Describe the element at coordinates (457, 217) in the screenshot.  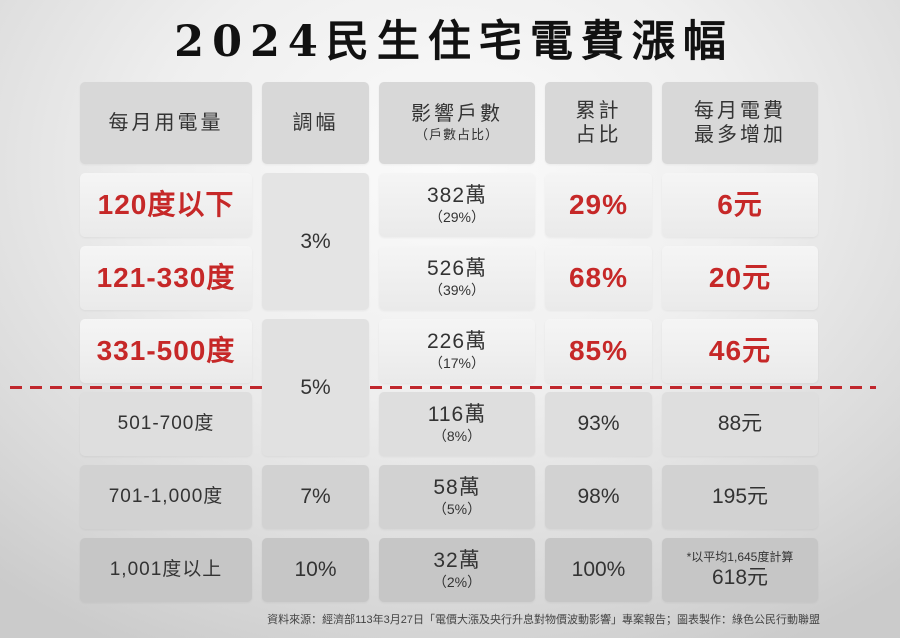
I see `households-share-row-1: （29%）` at that location.